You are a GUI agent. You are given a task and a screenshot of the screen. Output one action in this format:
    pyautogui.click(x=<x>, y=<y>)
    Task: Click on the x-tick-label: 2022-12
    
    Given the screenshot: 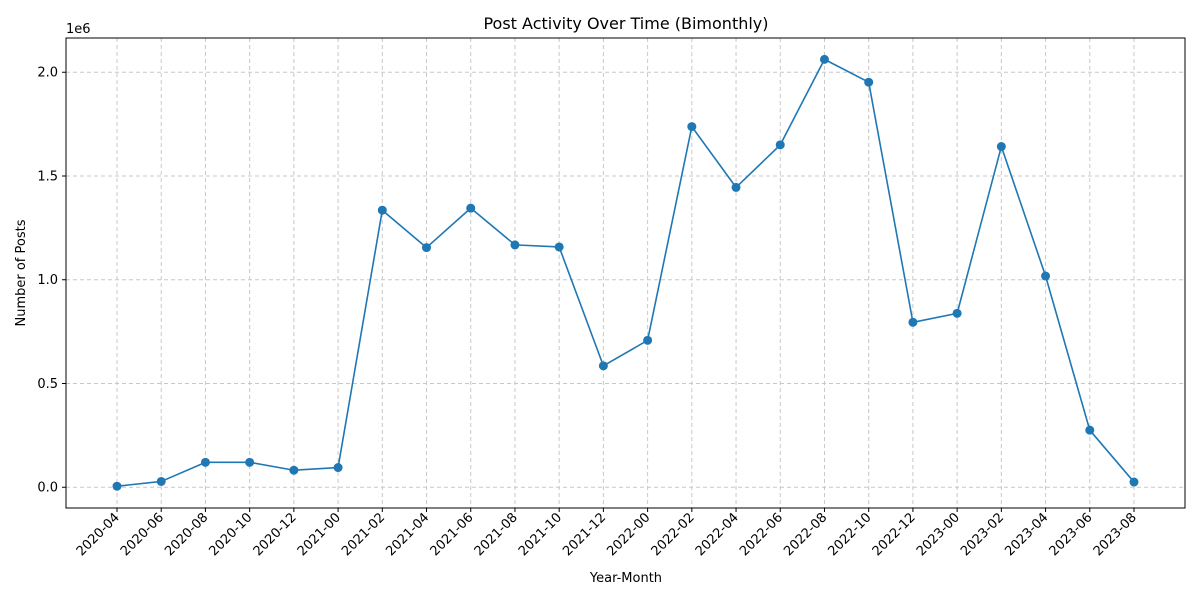 What is the action you would take?
    pyautogui.click(x=894, y=534)
    